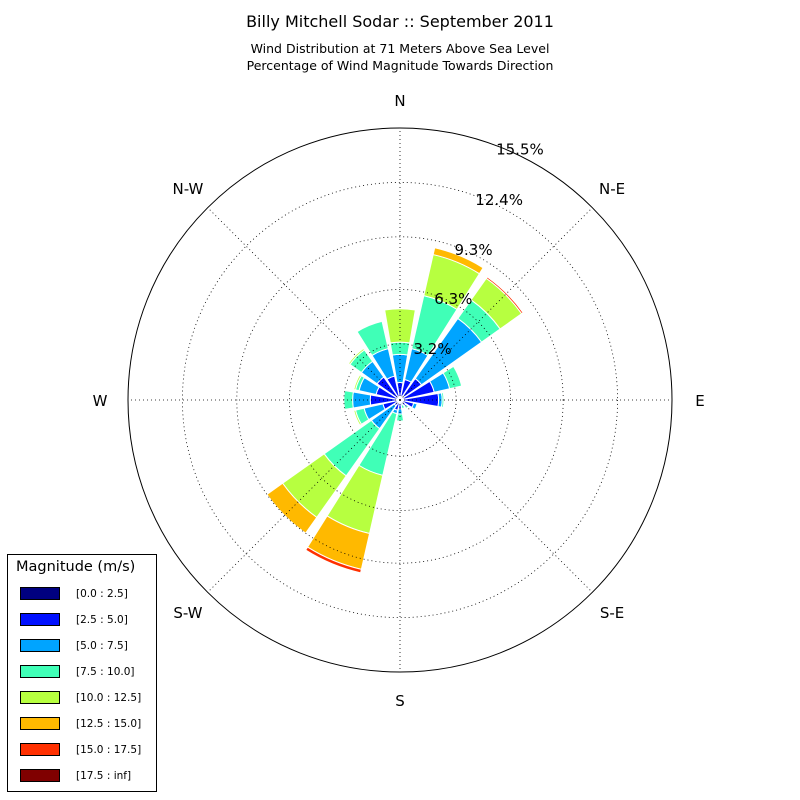 The height and width of the screenshot is (800, 800). Describe the element at coordinates (109, 750) in the screenshot. I see `legend-label: [15.0 : 17.5]` at that location.